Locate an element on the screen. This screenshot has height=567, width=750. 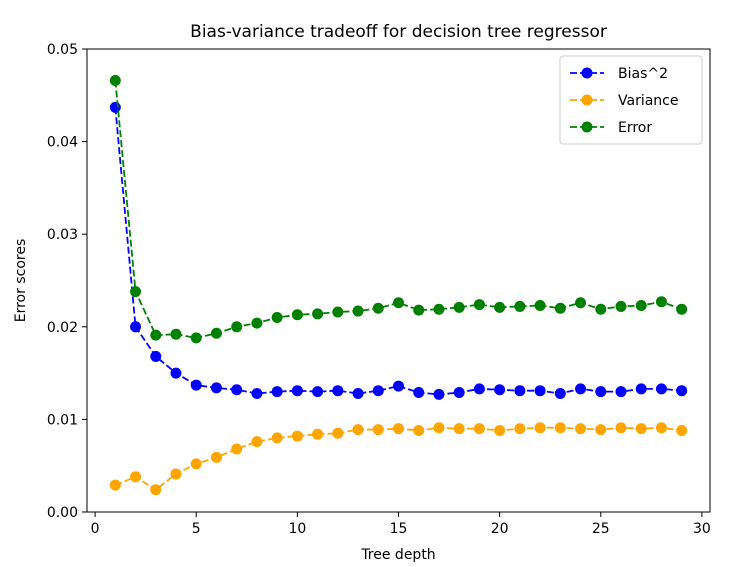
legend-item-error: Error is located at coordinates (611, 128).